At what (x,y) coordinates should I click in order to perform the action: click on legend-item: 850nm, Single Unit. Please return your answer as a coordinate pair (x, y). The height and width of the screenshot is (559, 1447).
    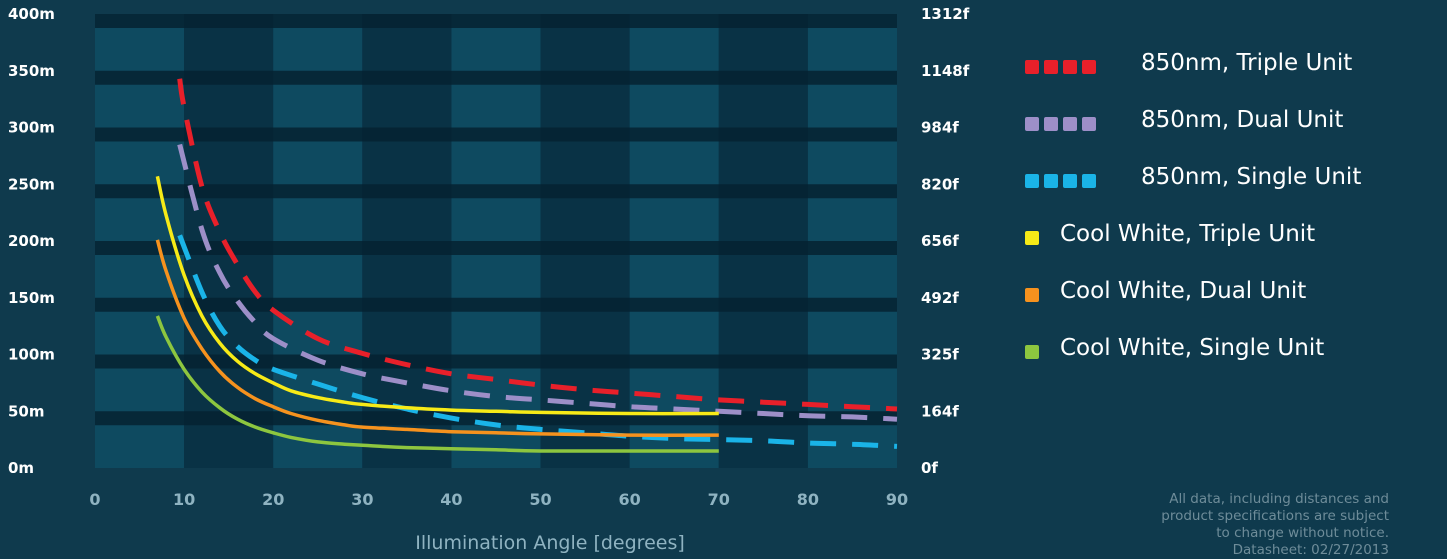
    Looking at the image, I should click on (1232, 186).